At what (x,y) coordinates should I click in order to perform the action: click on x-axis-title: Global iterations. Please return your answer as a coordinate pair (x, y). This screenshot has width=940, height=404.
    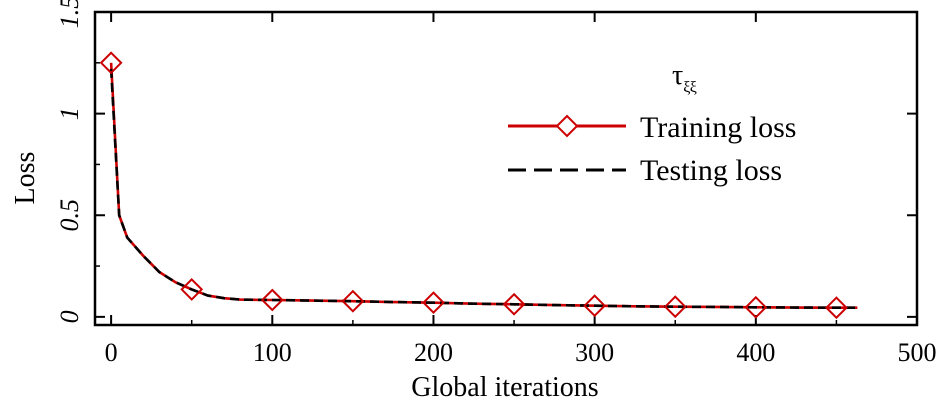
    Looking at the image, I should click on (504, 387).